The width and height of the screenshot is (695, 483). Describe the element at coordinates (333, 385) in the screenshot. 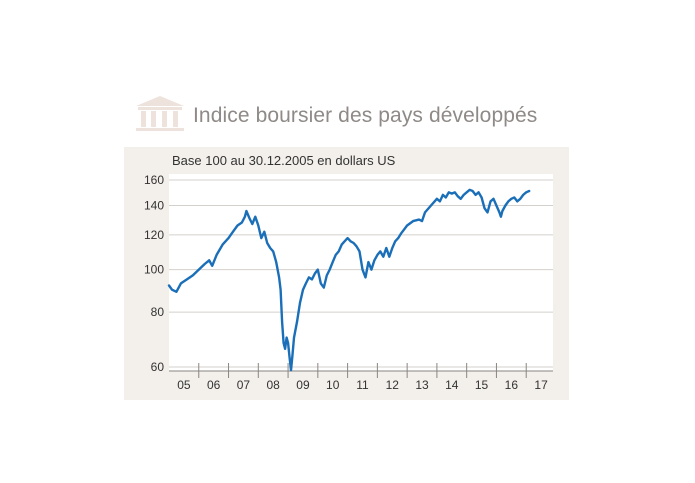

I see `x-tick-label: 10` at that location.